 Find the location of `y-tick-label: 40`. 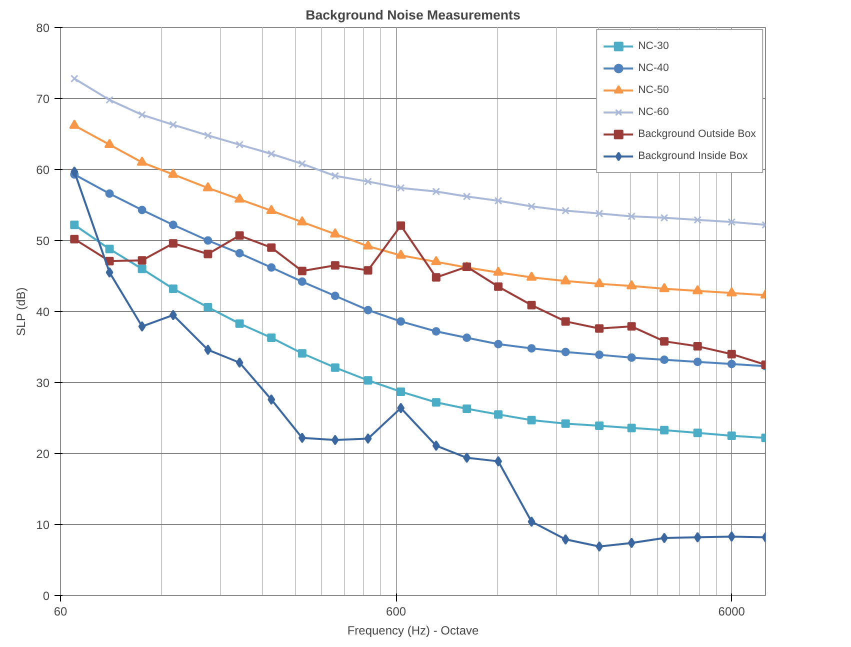

y-tick-label: 40 is located at coordinates (43, 312).